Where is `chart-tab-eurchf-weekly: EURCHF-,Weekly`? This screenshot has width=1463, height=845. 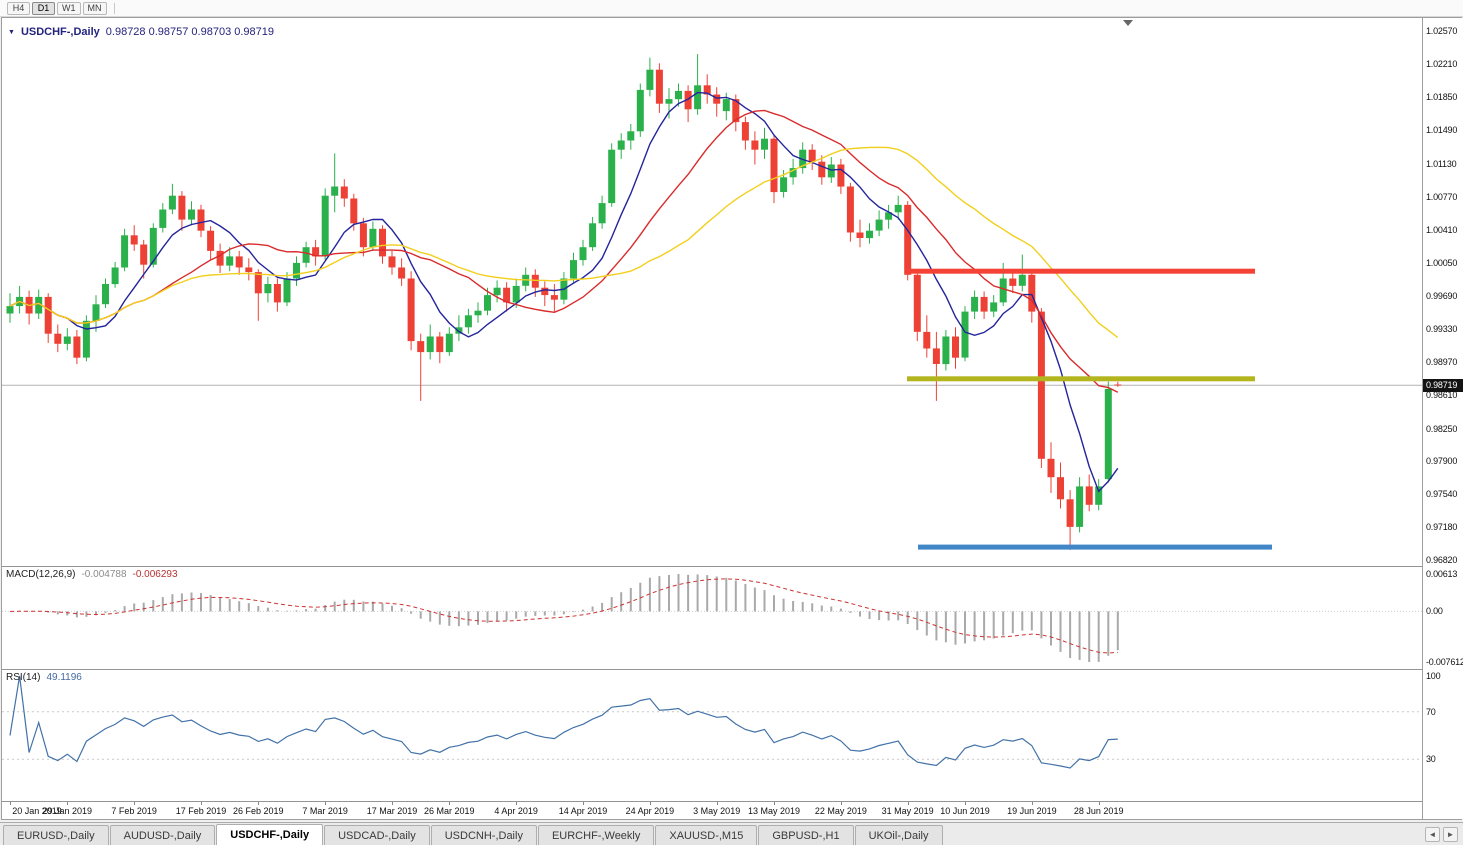 chart-tab-eurchf-weekly: EURCHF-,Weekly is located at coordinates (596, 835).